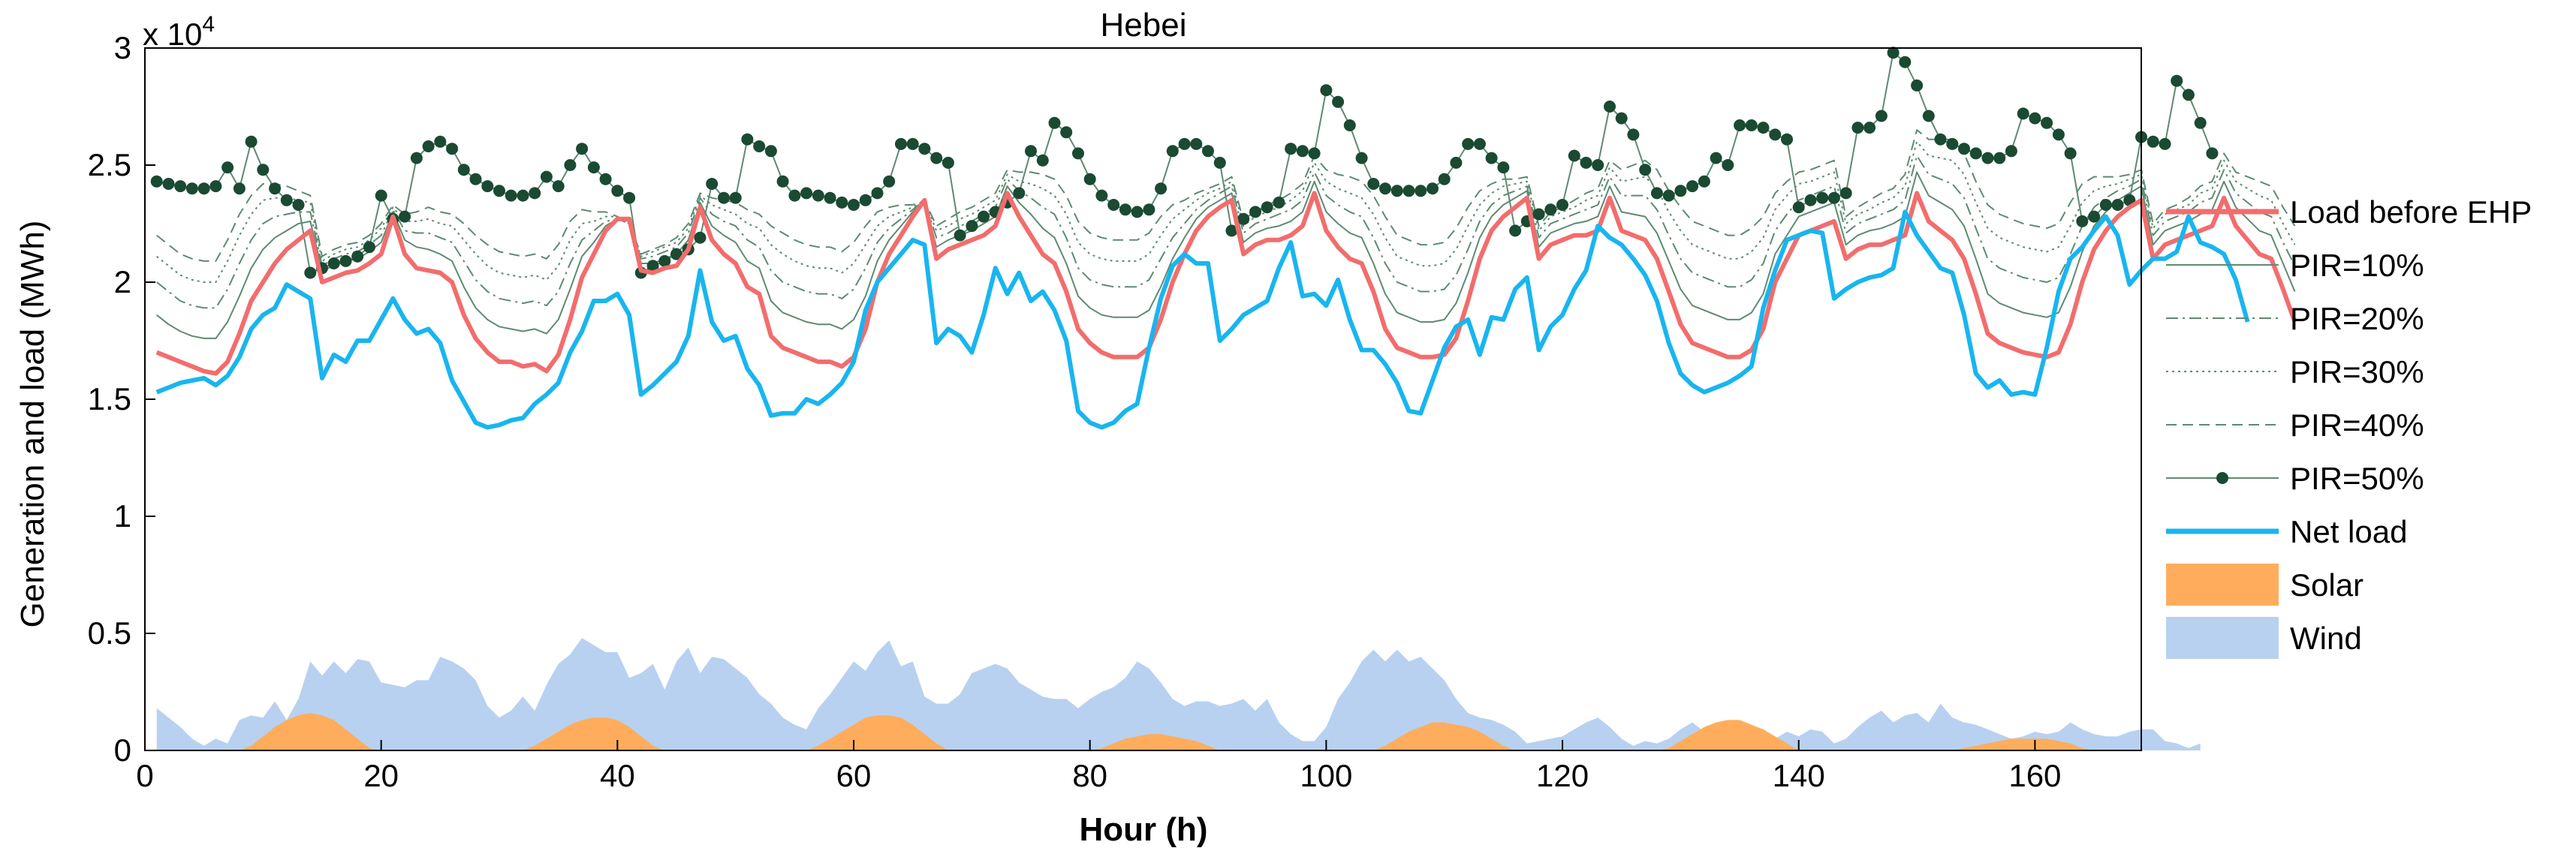 This screenshot has width=2576, height=851. What do you see at coordinates (122, 750) in the screenshot?
I see `y-tick-label: 0` at bounding box center [122, 750].